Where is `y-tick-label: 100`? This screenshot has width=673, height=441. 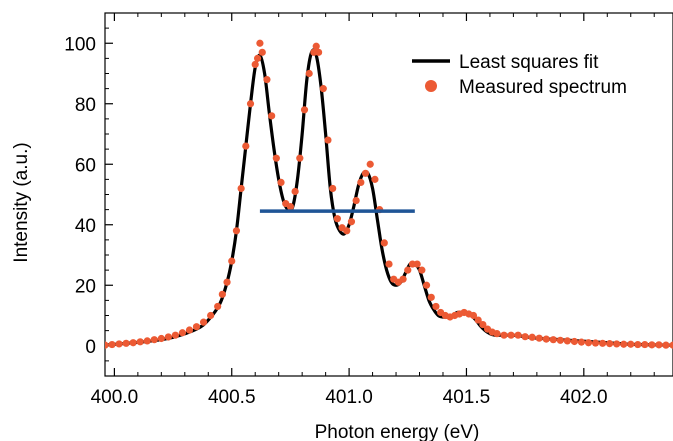
y-tick-label: 100 is located at coordinates (80, 44).